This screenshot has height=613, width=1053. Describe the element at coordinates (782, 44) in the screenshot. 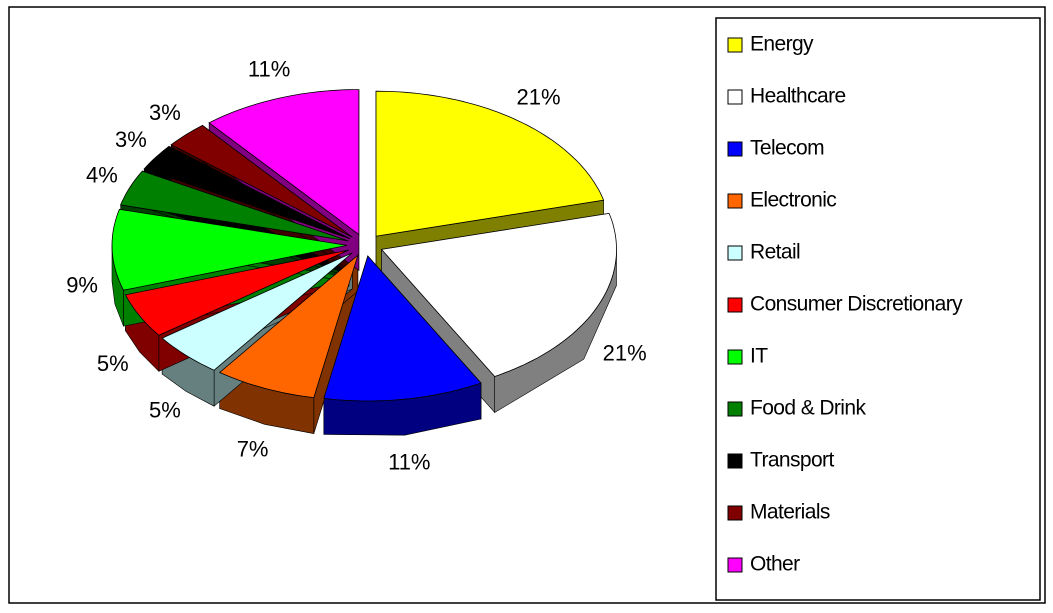

I see `legend-label: Energy` at that location.